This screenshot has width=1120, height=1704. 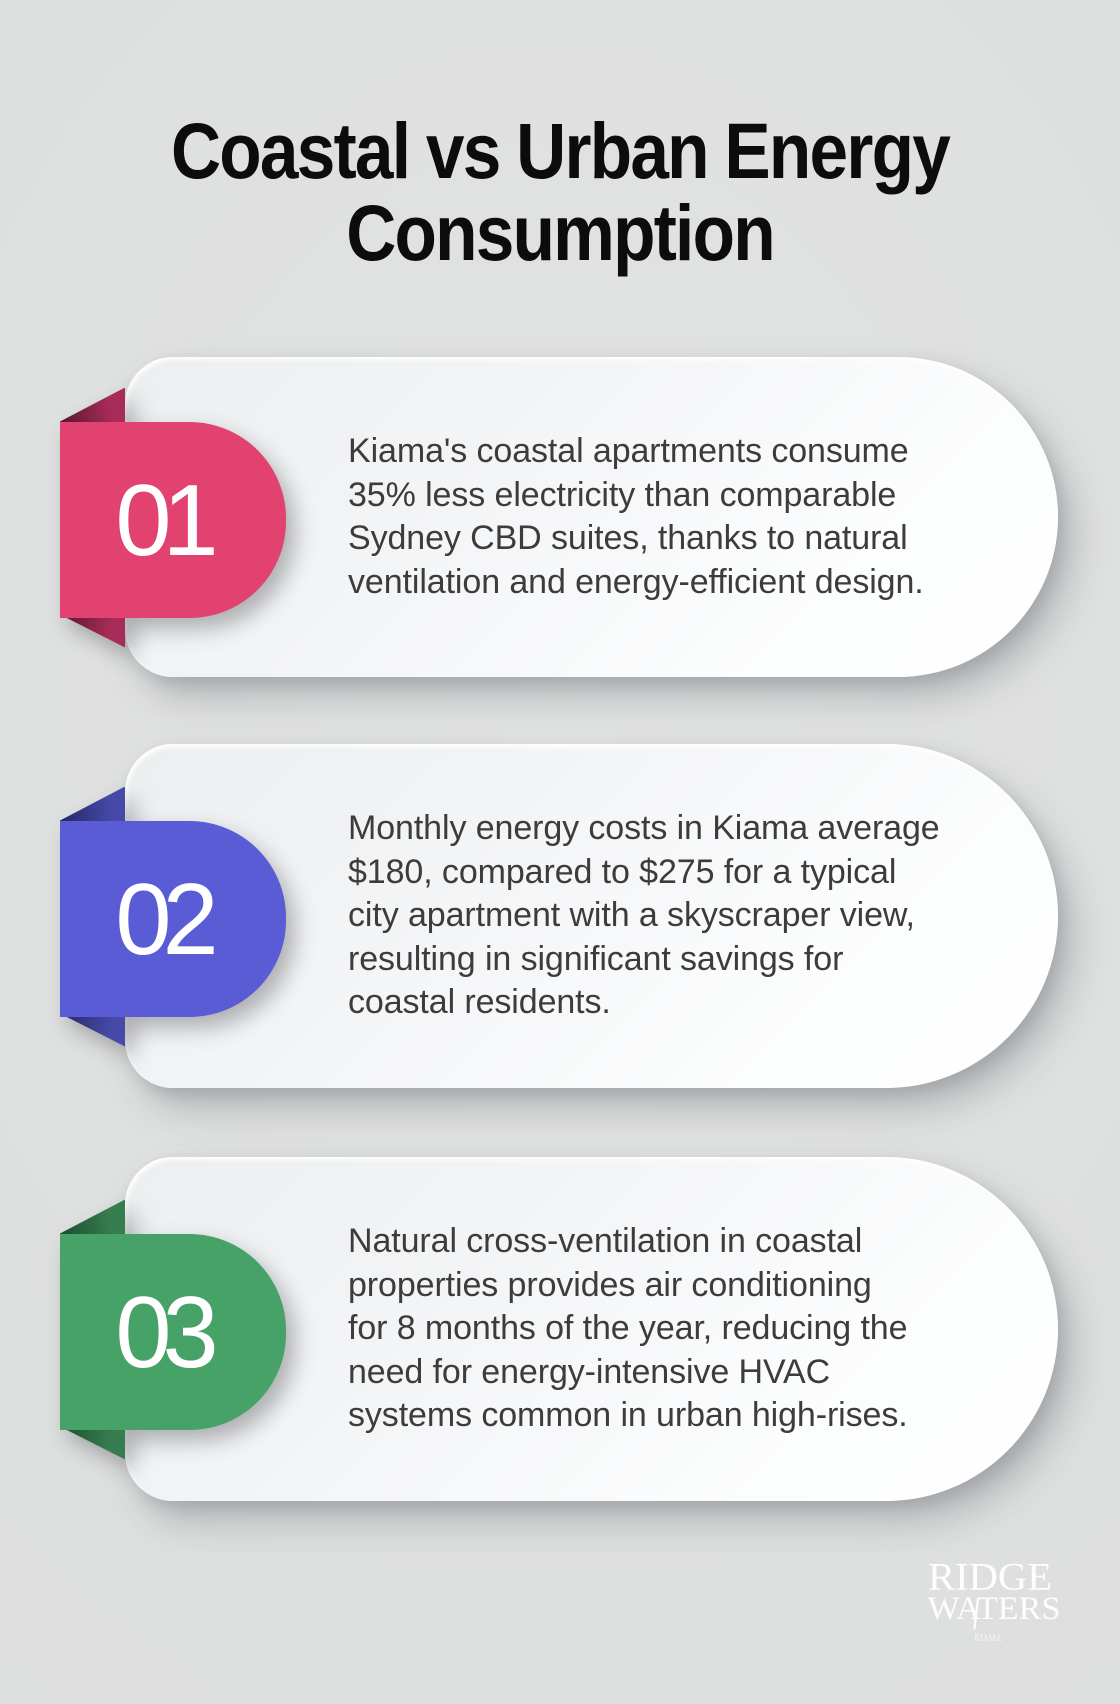 I want to click on svg-text: RIDGE, so click(x=990, y=1577).